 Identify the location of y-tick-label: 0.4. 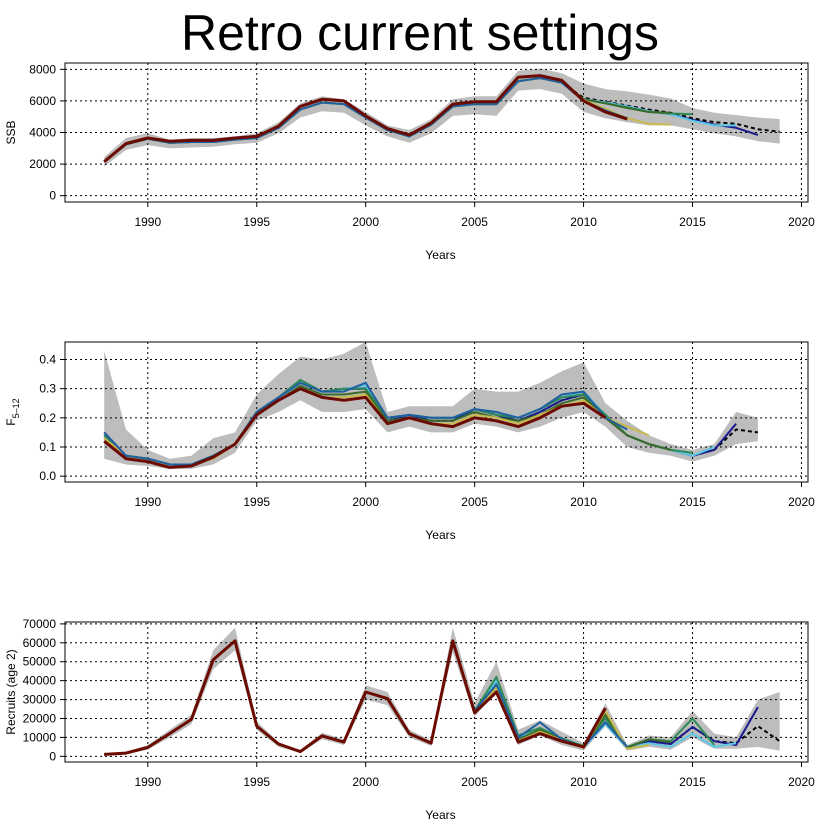
(47, 360).